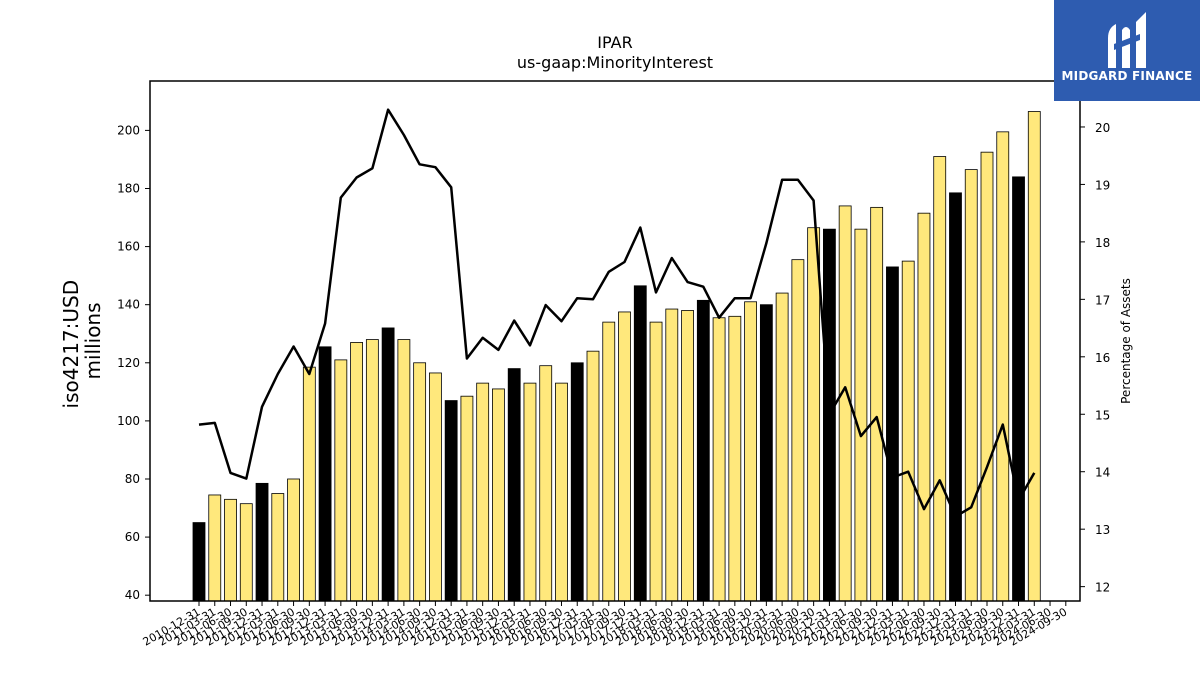 Image resolution: width=1200 pixels, height=675 pixels. Describe the element at coordinates (1102, 243) in the screenshot. I see `y2-tick-label: 18` at that location.